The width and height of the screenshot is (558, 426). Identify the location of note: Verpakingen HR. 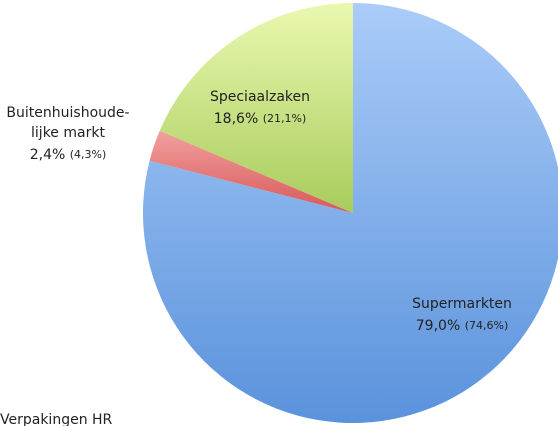
(56, 419).